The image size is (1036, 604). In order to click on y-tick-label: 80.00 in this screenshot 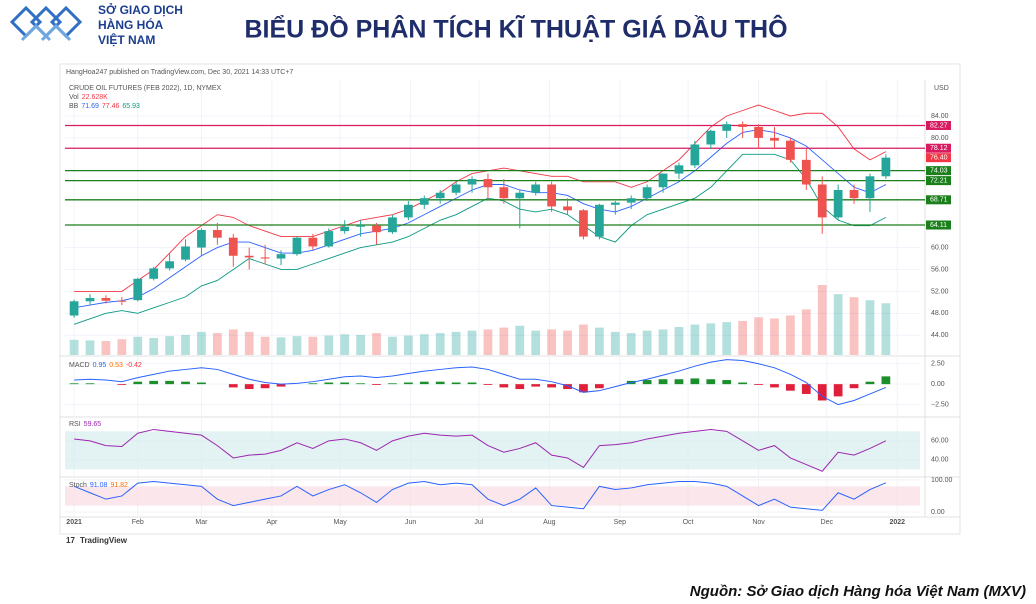, I will do `click(940, 138)`.